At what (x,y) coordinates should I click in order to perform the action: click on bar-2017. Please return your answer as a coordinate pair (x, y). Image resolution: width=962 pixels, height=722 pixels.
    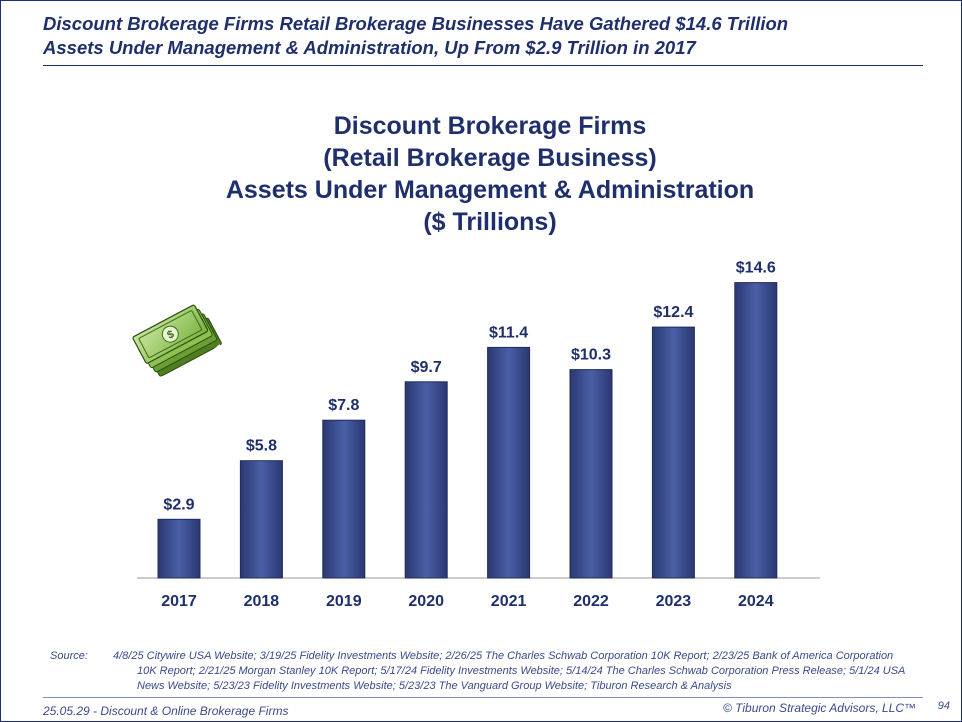
    Looking at the image, I should click on (179, 548).